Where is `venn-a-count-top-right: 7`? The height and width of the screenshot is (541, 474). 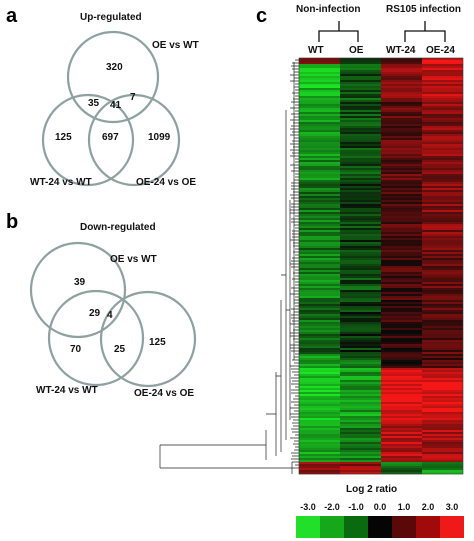 venn-a-count-top-right: 7 is located at coordinates (133, 97).